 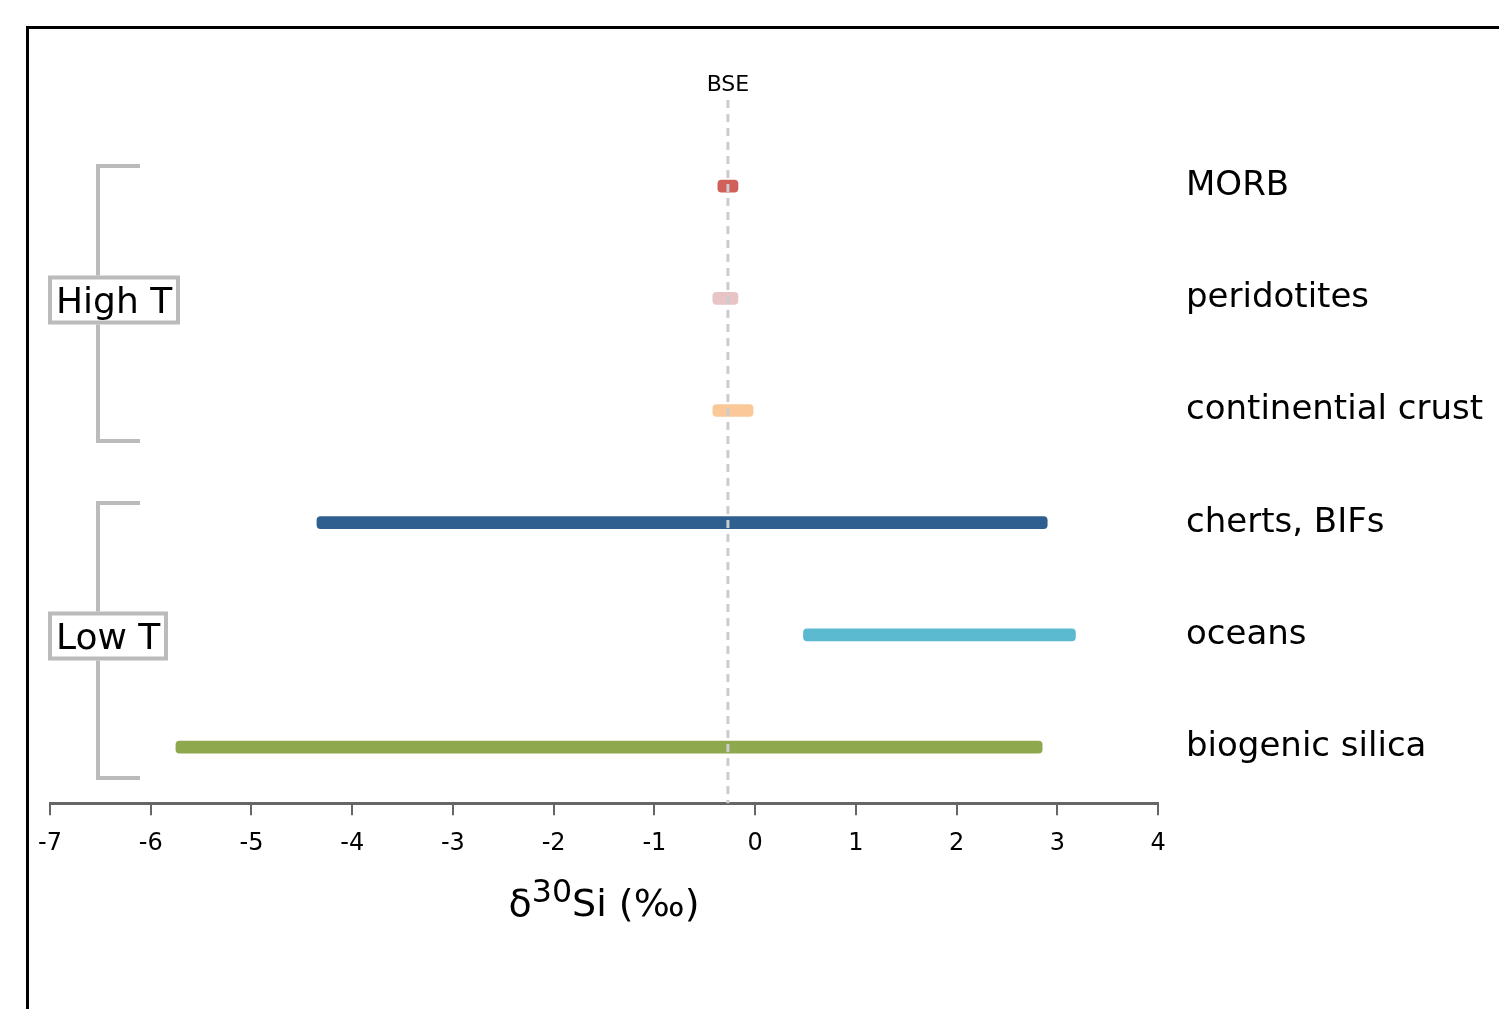 I want to click on annotation: Low T, so click(x=108, y=636).